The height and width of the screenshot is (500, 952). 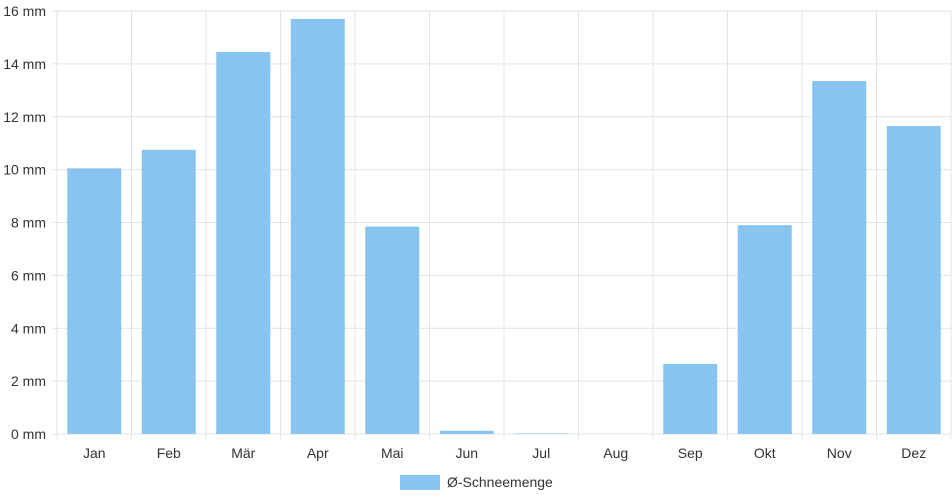 What do you see at coordinates (466, 453) in the screenshot?
I see `x-tick-label: Jun` at bounding box center [466, 453].